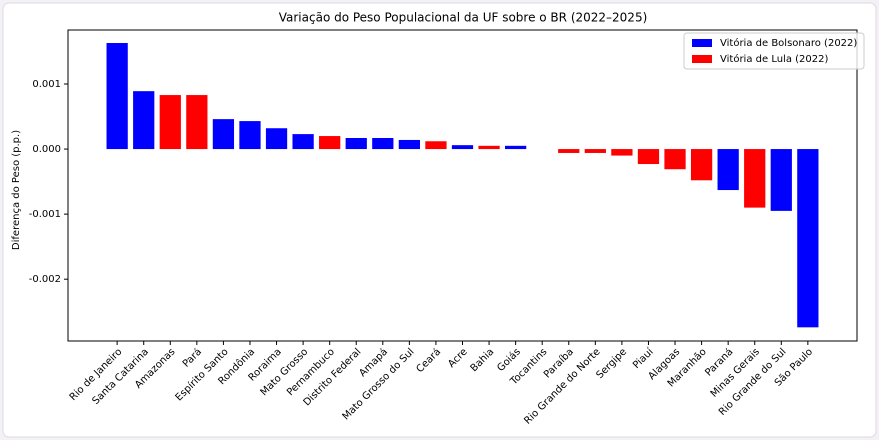 The image size is (879, 440). I want to click on legend-label: Vitória de Bolsonaro (2022), so click(788, 43).